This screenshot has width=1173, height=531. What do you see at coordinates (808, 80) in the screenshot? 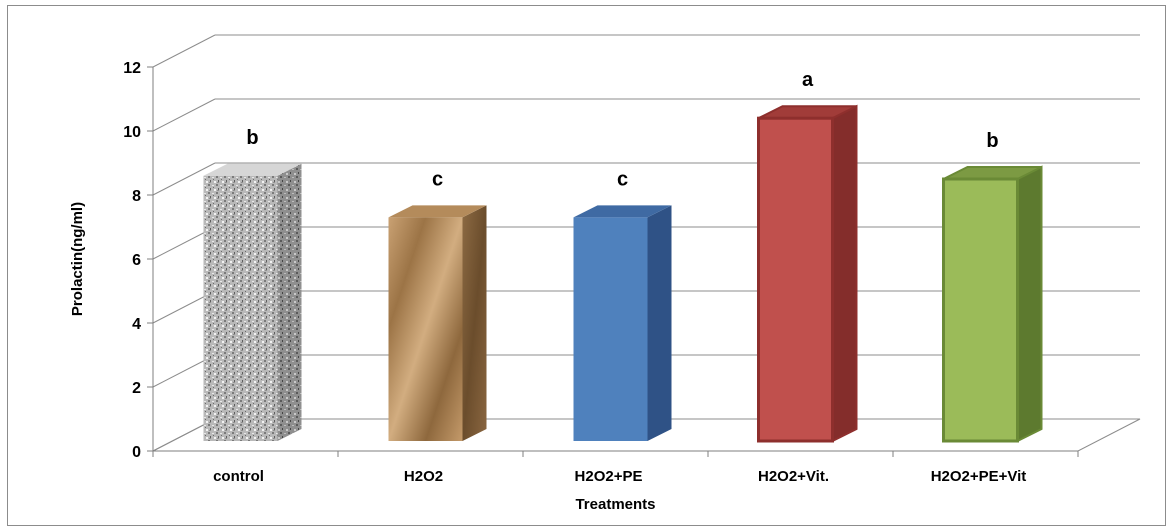
I see `significance-label: a` at bounding box center [808, 80].